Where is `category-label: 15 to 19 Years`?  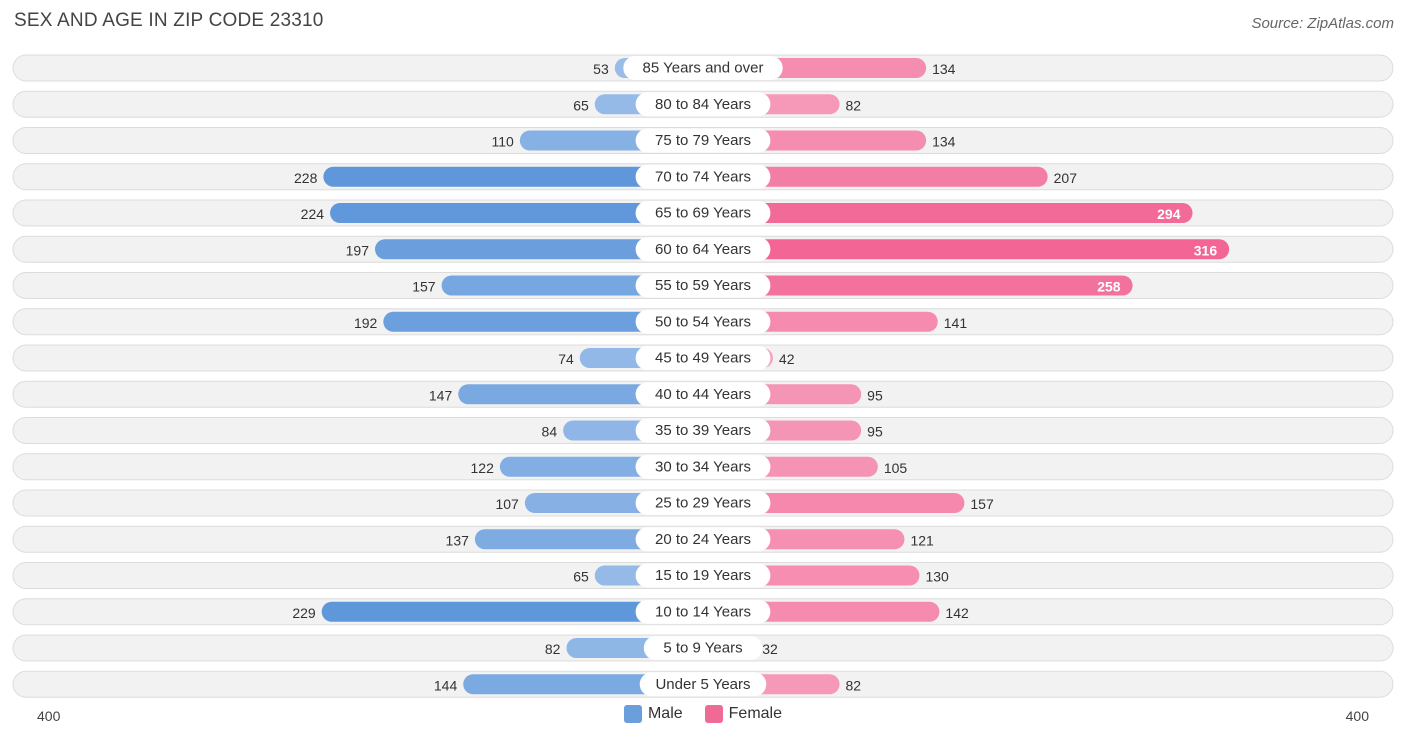
category-label: 15 to 19 Years is located at coordinates (703, 575).